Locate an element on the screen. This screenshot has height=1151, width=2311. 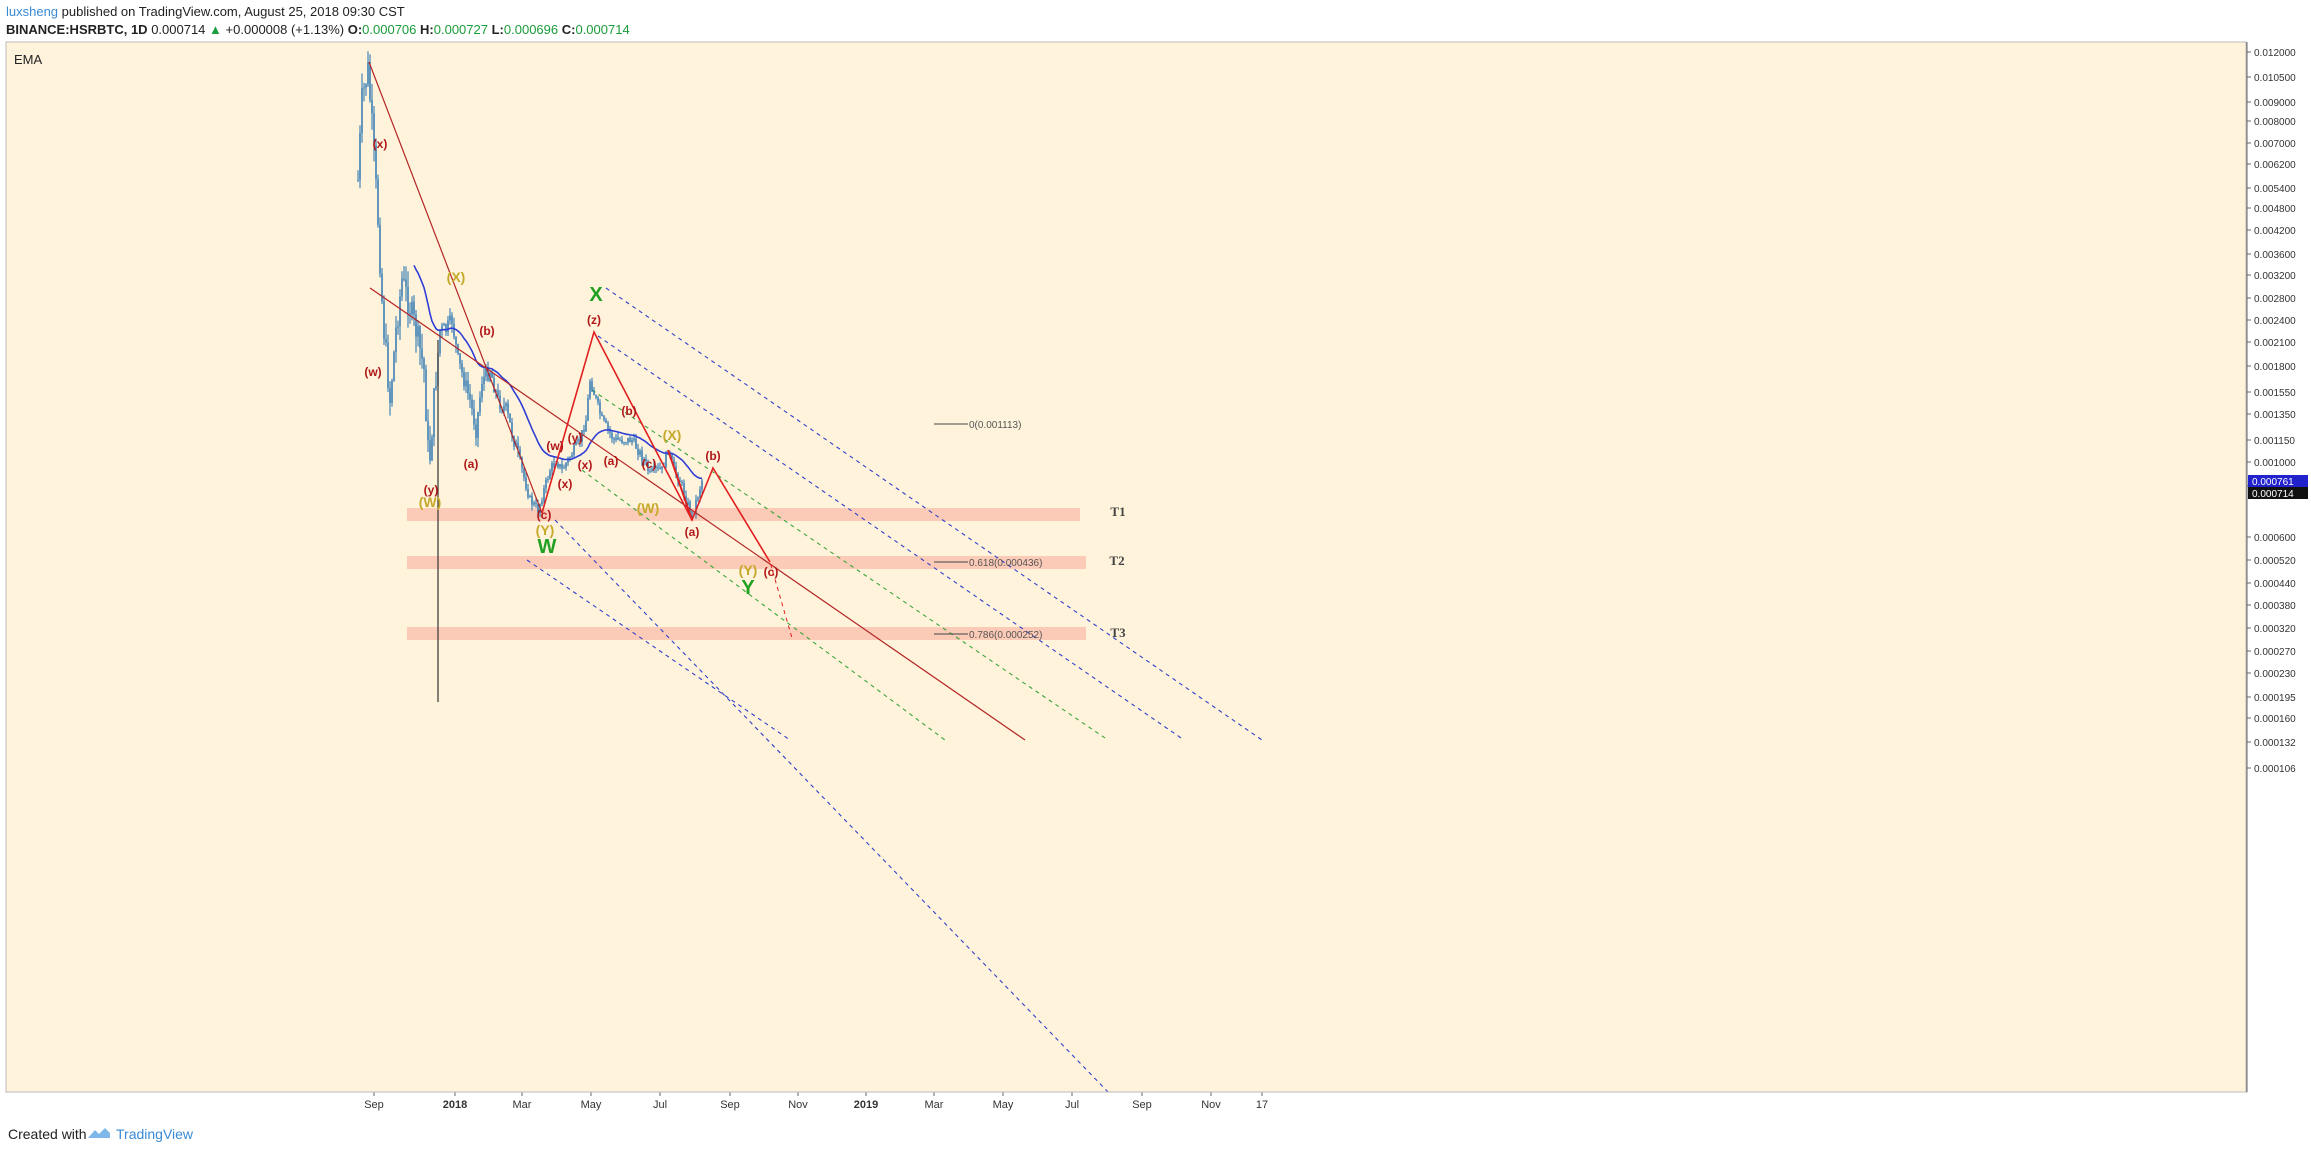
y-tick-label: 0.002800 is located at coordinates (2275, 299).